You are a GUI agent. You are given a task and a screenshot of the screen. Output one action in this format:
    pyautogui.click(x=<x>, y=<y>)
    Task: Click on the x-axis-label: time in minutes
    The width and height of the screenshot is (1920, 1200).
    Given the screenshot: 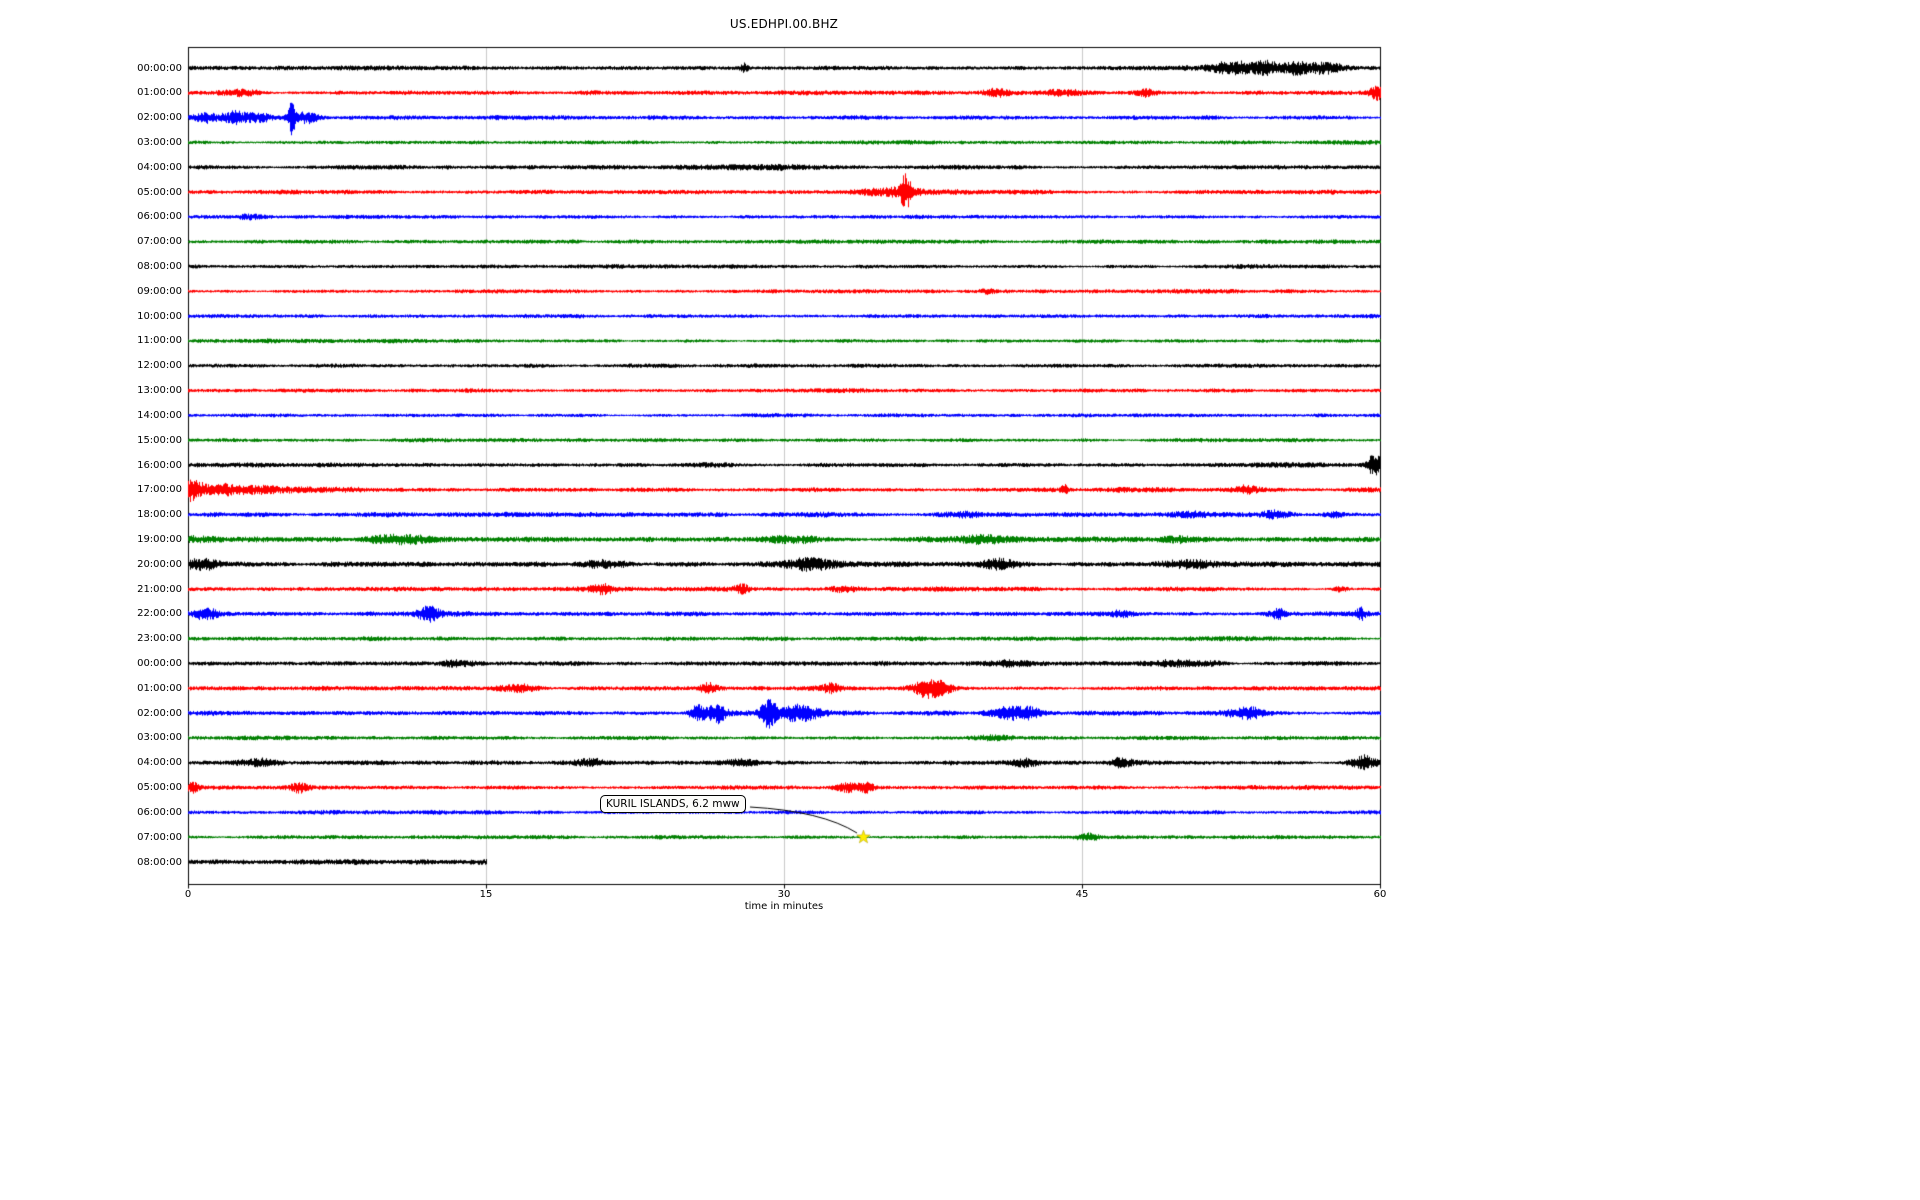 What is the action you would take?
    pyautogui.click(x=784, y=906)
    